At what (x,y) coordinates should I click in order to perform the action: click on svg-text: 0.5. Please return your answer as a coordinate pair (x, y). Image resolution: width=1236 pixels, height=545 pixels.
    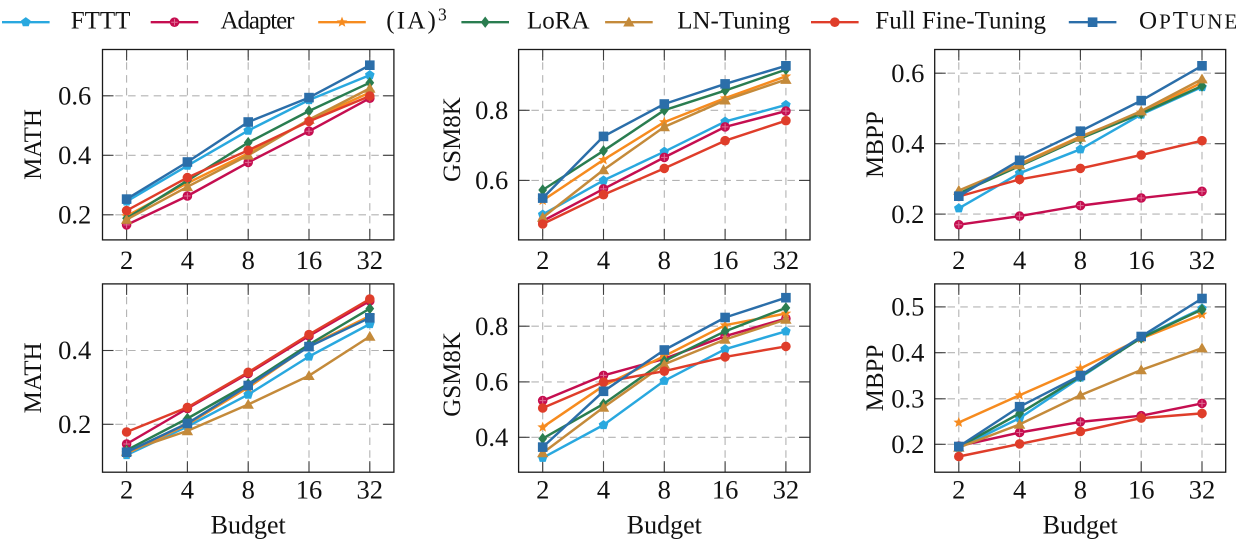
    Looking at the image, I should click on (907, 307).